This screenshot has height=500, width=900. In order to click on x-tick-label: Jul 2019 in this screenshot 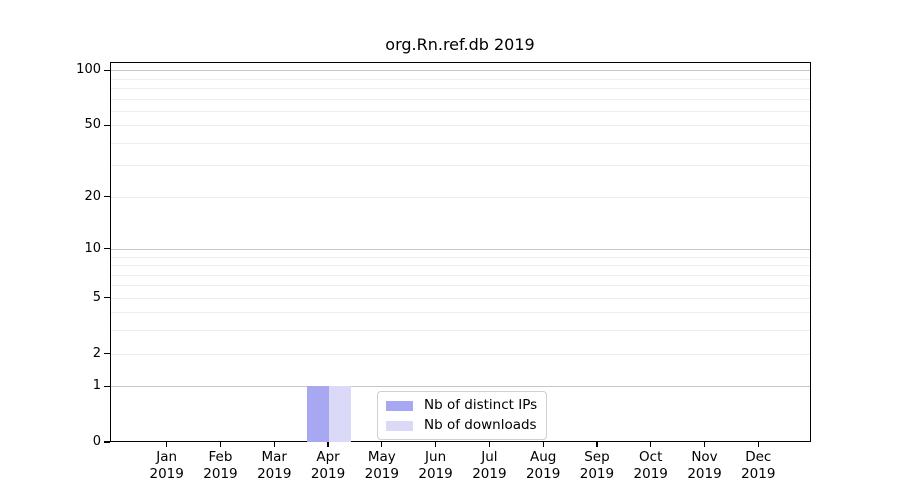, I will do `click(489, 466)`.